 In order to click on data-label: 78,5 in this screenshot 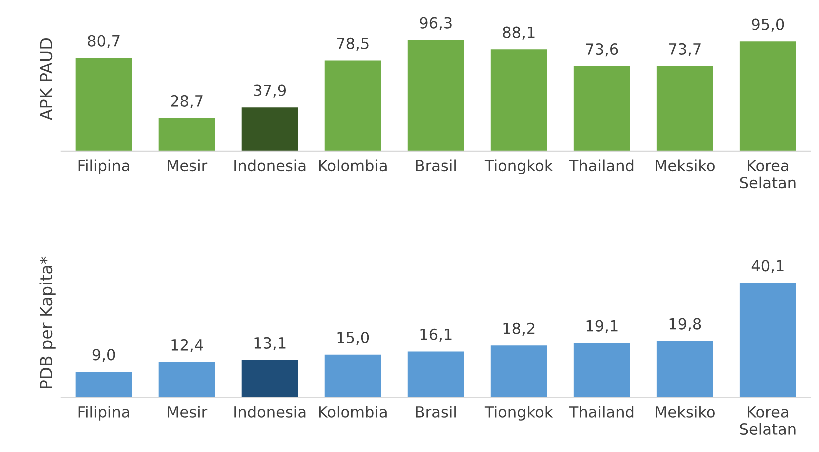, I will do `click(353, 44)`.